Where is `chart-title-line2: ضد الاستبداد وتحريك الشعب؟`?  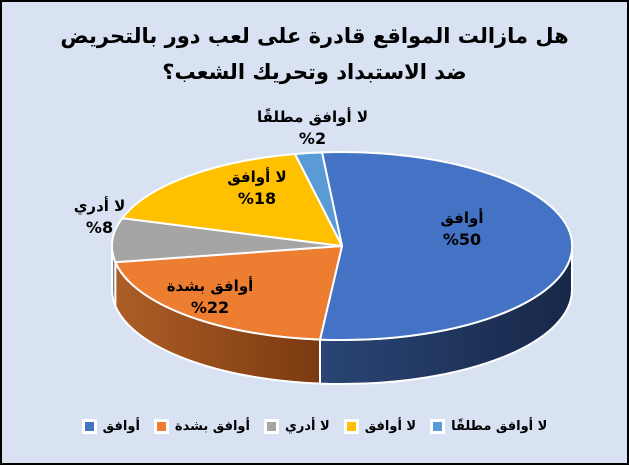
chart-title-line2: ضد الاستبداد وتحريك الشعب؟ is located at coordinates (314, 72).